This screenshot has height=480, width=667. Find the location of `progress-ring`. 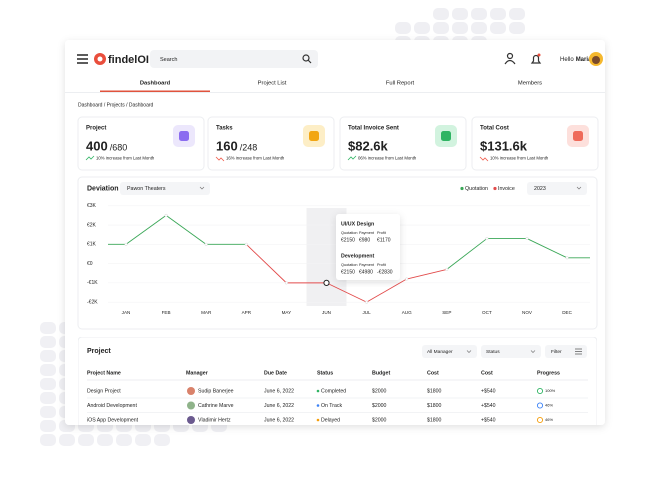

progress-ring is located at coordinates (540, 420).